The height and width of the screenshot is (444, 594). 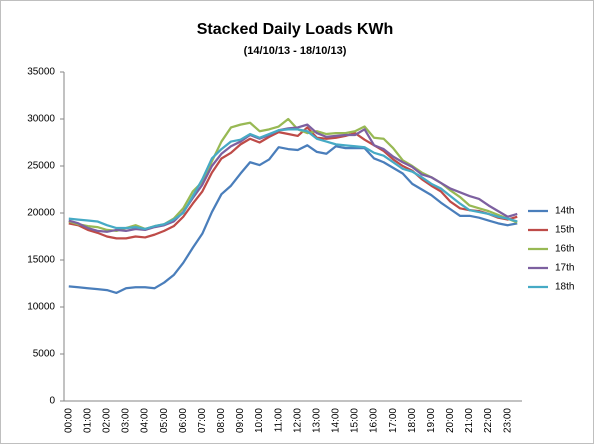 What do you see at coordinates (52, 401) in the screenshot?
I see `y-tick-label: 0` at bounding box center [52, 401].